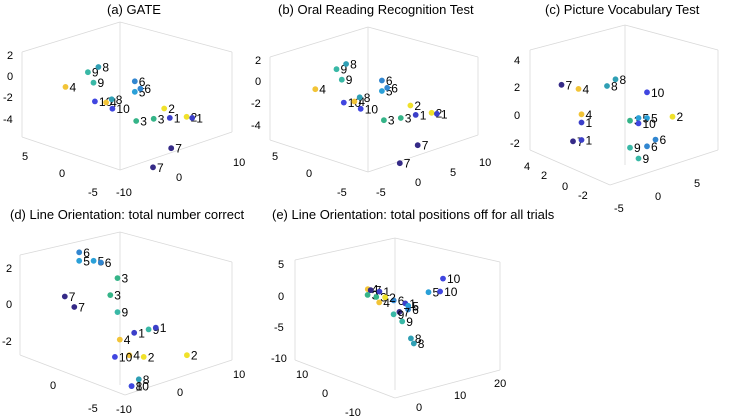 Image resolution: width=747 pixels, height=419 pixels. What do you see at coordinates (129, 320) in the screenshot?
I see `panel-d-points: 6556377391914410228810` at bounding box center [129, 320].